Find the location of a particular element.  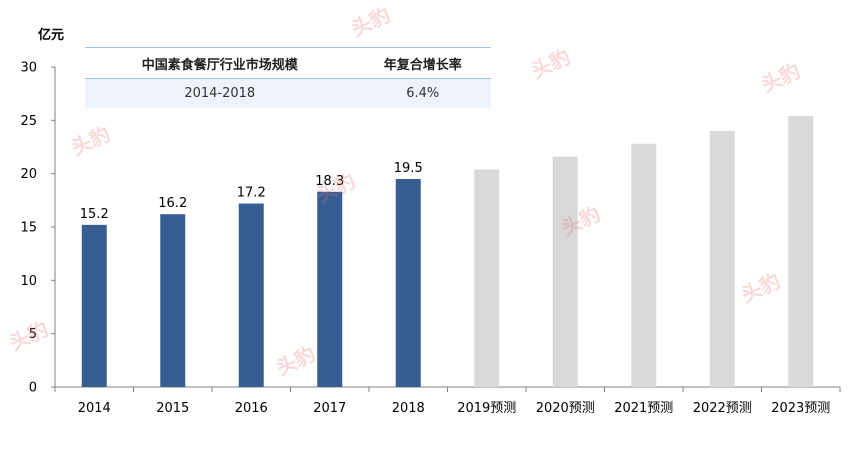

x-tick-label: 2016 is located at coordinates (251, 408).